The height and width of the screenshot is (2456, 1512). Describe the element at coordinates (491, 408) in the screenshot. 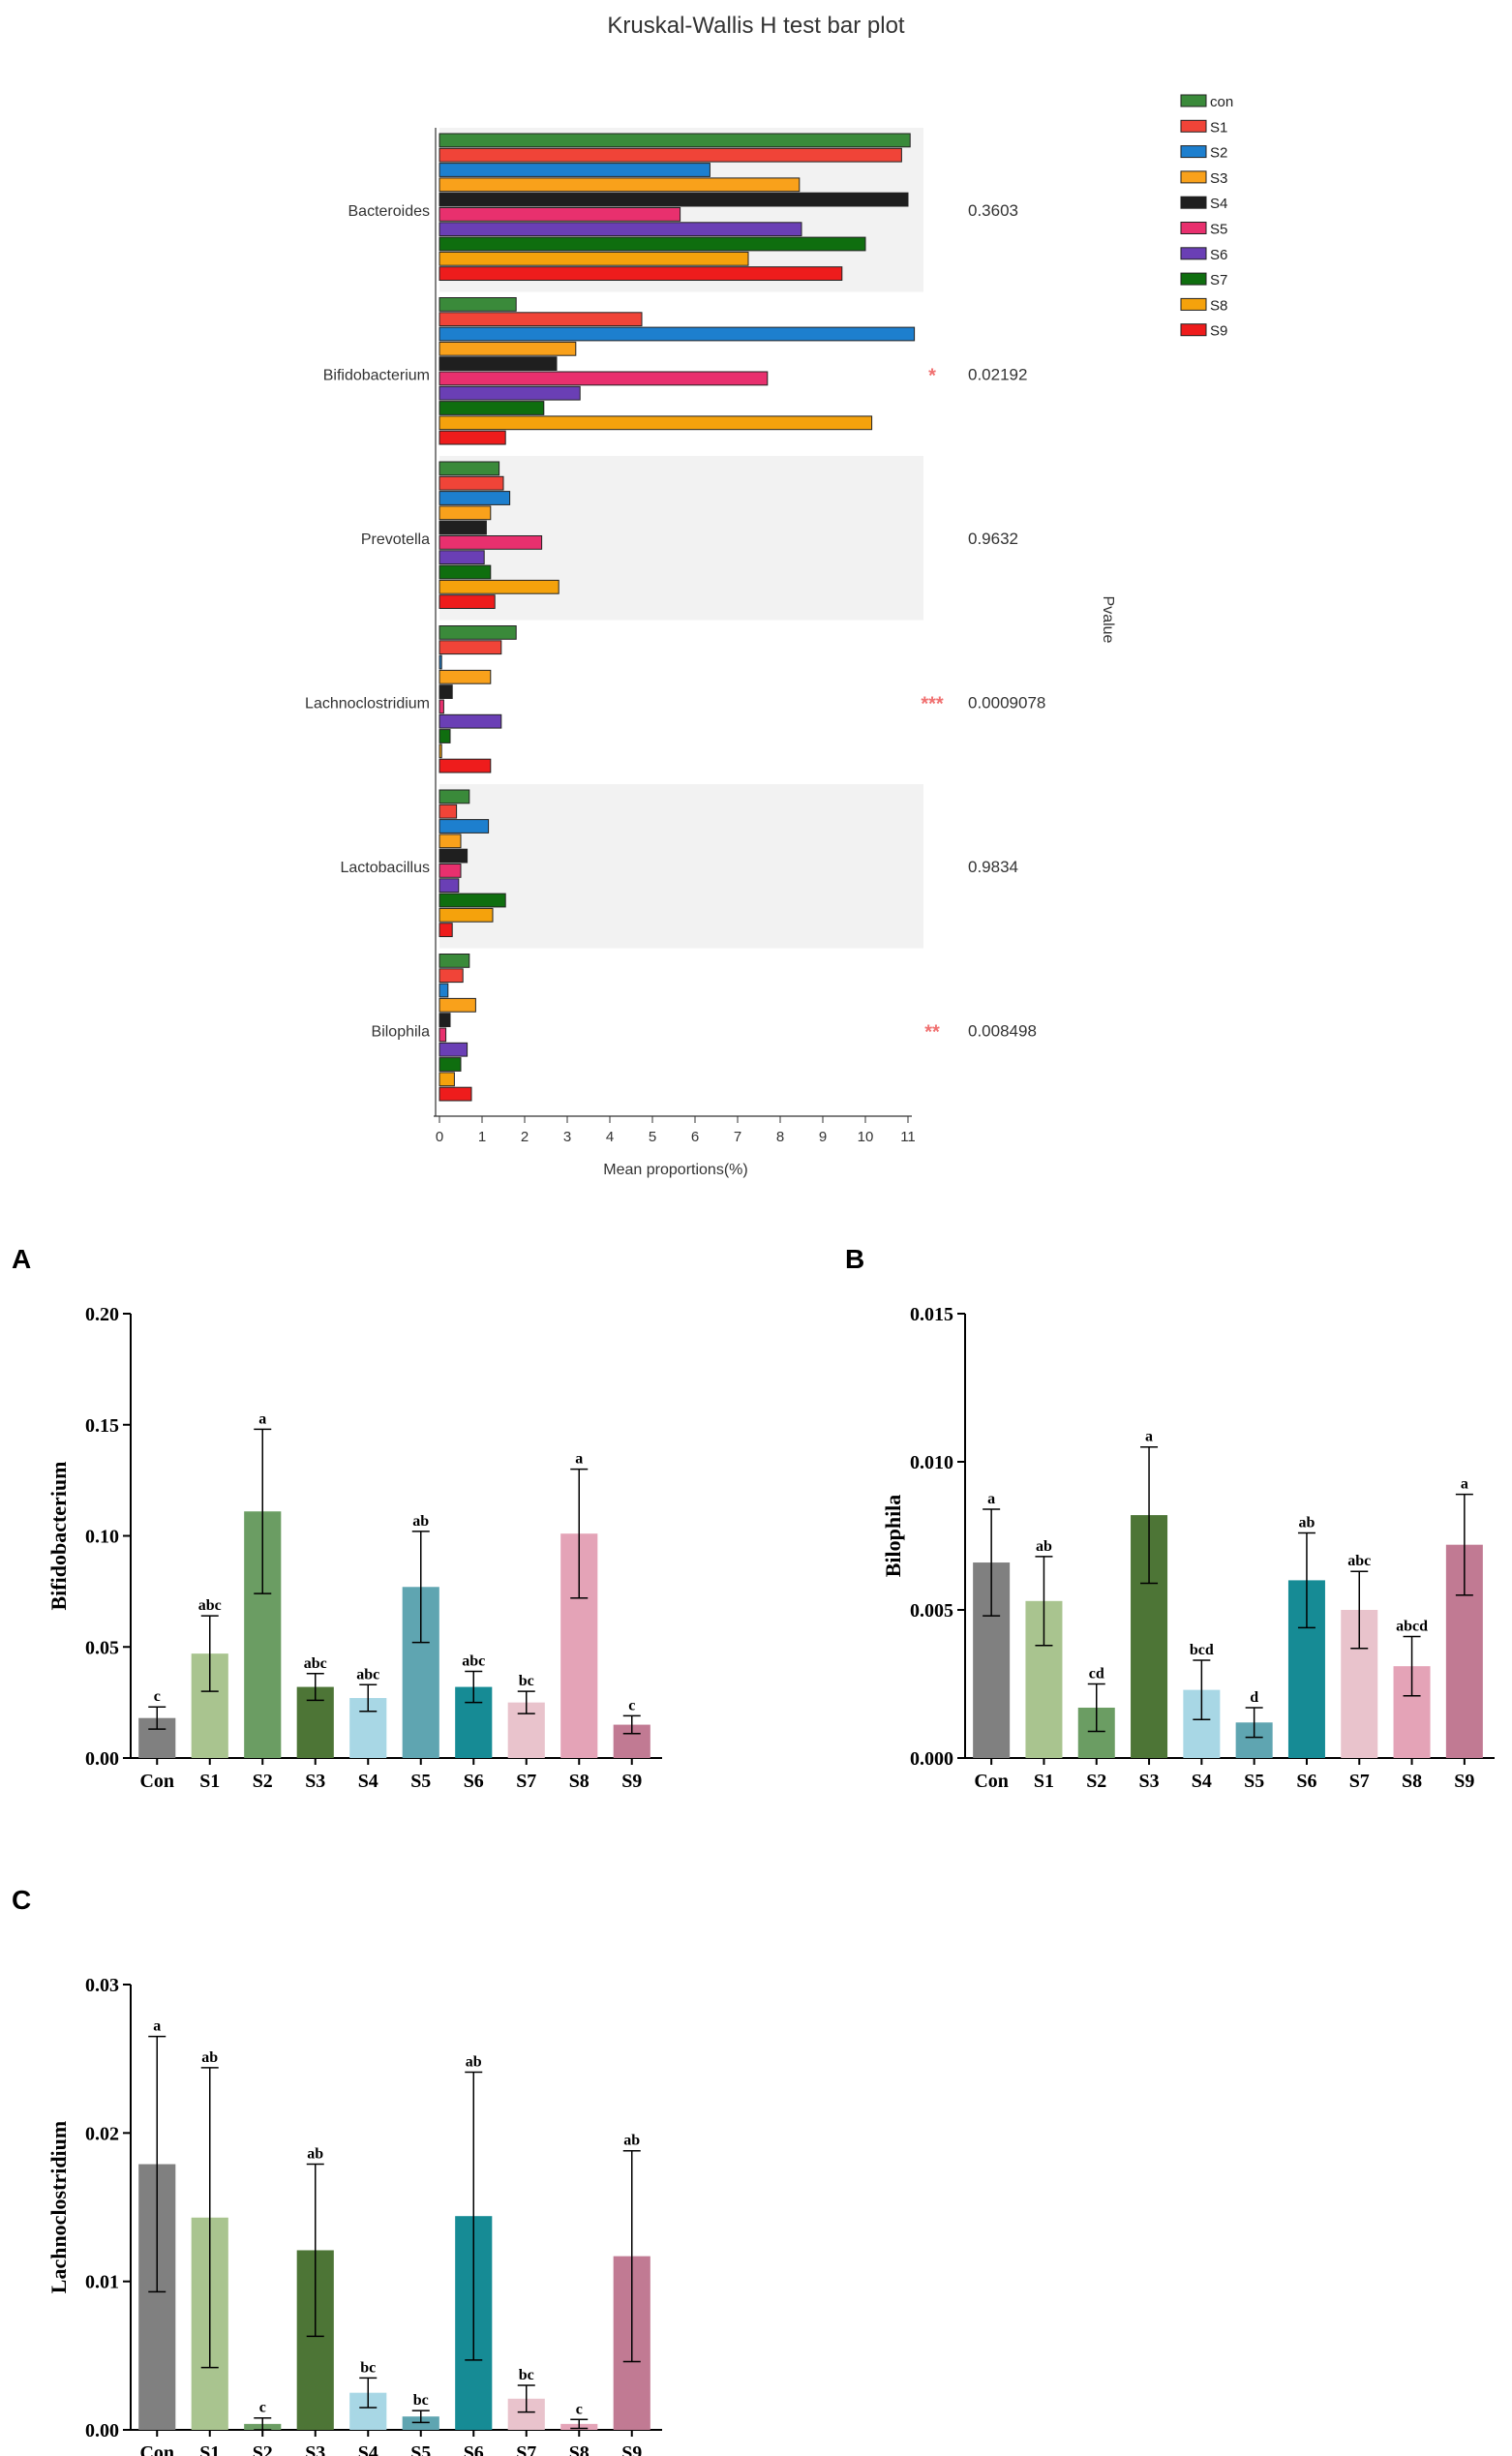

I see `bar-s7-bifidobacterium` at that location.